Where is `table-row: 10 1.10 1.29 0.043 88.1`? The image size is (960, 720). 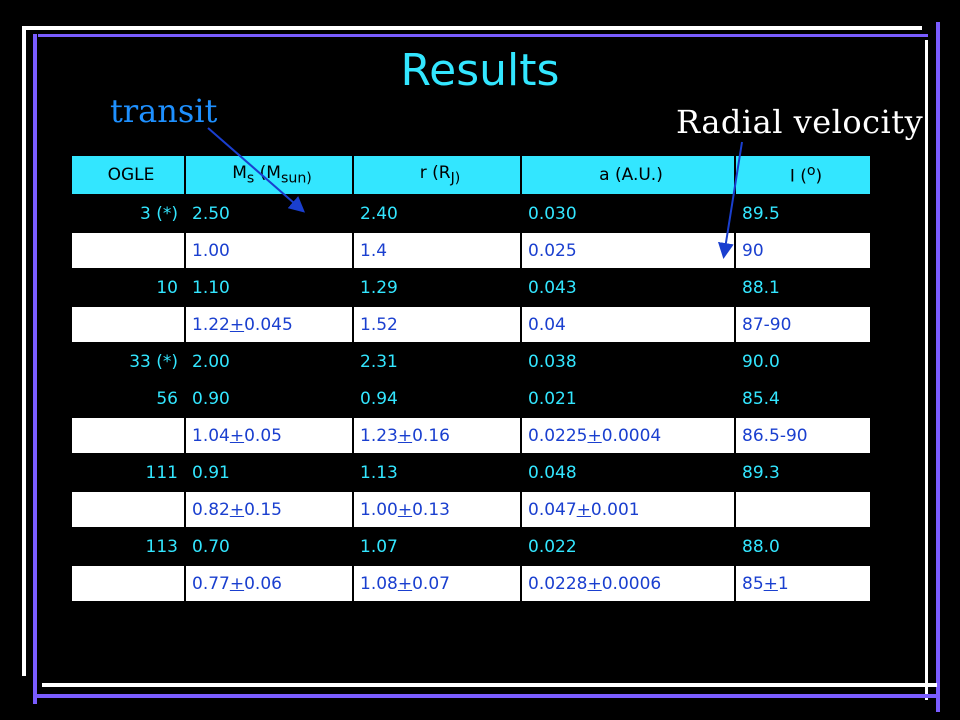 table-row: 10 1.10 1.29 0.043 88.1 is located at coordinates (471, 287).